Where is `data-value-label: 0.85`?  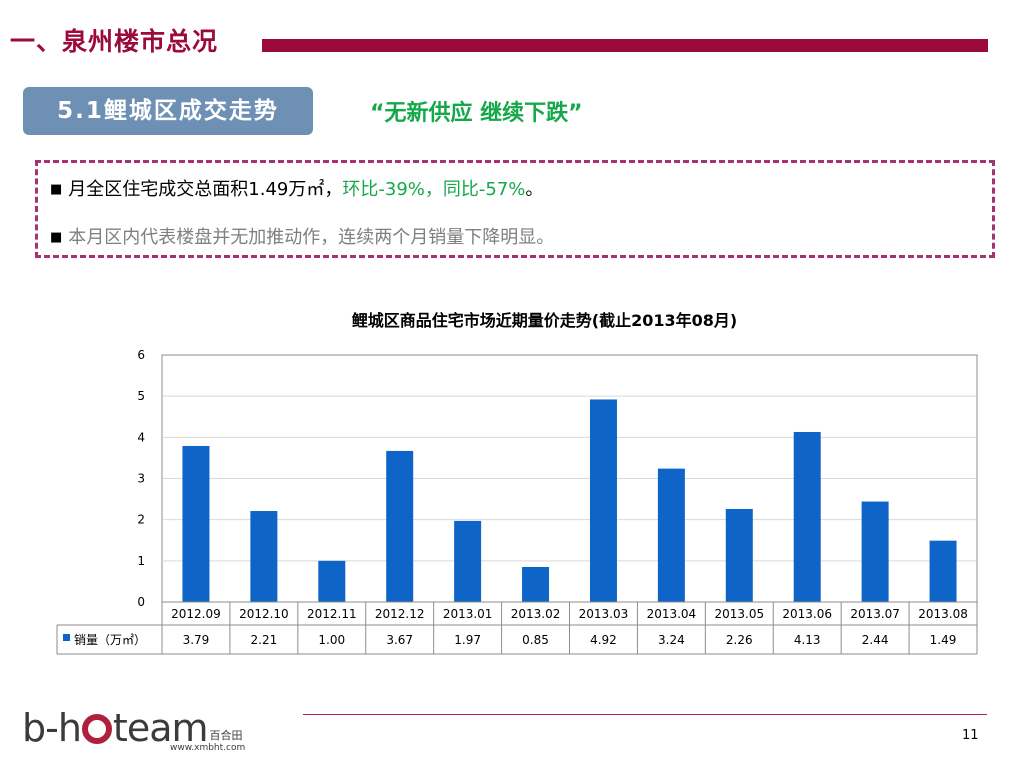 data-value-label: 0.85 is located at coordinates (535, 640).